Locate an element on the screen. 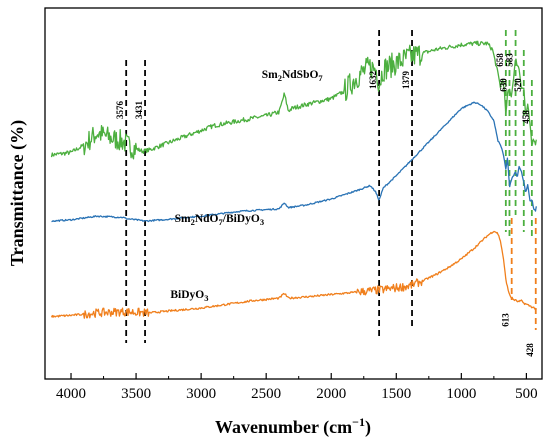  ref-label-3576: 3576 is located at coordinates (120, 110).